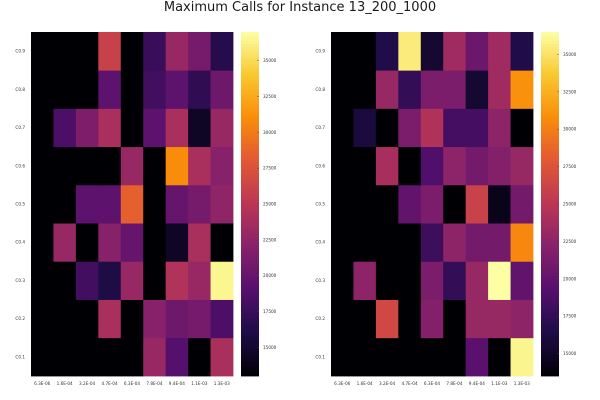 The image size is (600, 400). Describe the element at coordinates (270, 347) in the screenshot. I see `colorbar-tick-label: 15000` at that location.